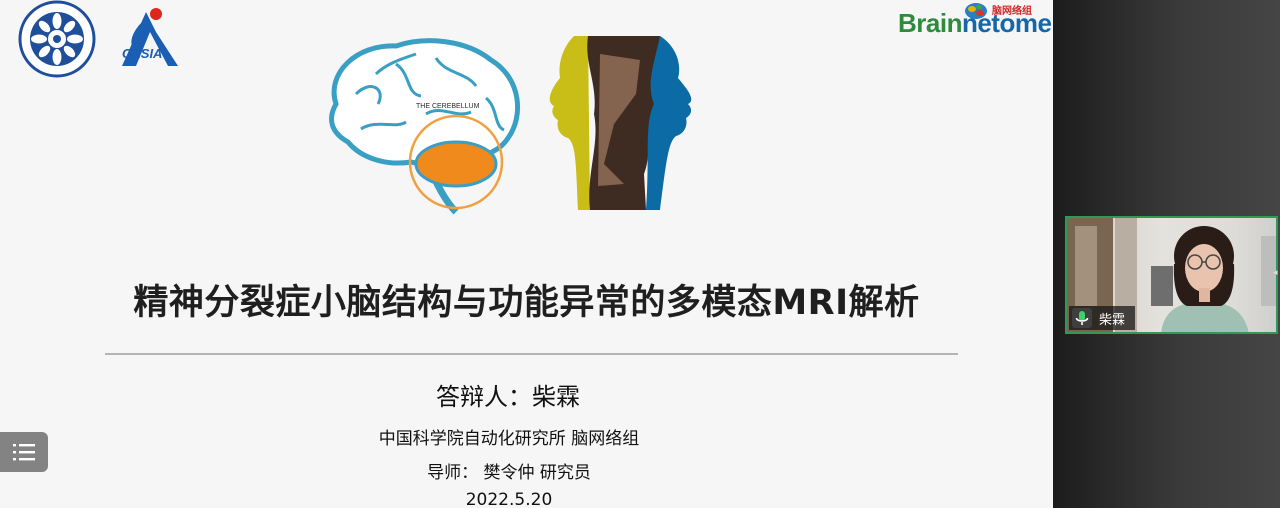 This screenshot has width=1280, height=508. Describe the element at coordinates (1012, 11) in the screenshot. I see `brainnetome-cn-label: 脑网络组` at that location.